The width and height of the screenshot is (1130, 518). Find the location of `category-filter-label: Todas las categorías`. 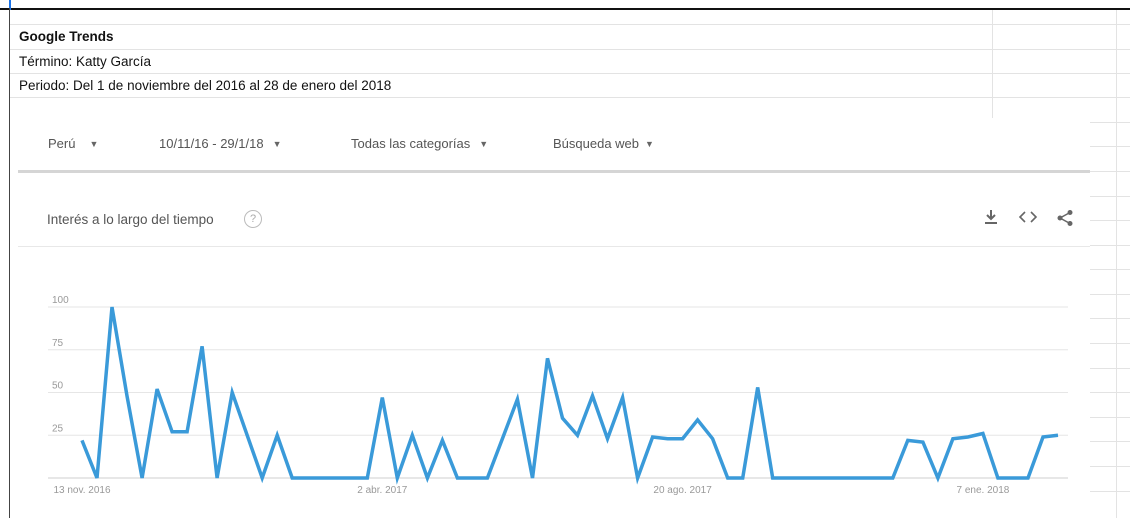

category-filter-label: Todas las categorías is located at coordinates (410, 143).